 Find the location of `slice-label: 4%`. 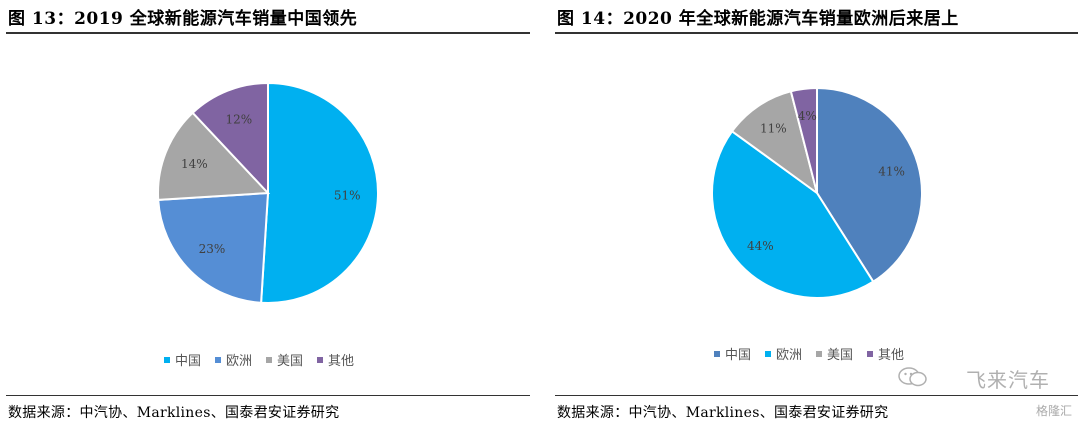

slice-label: 4% is located at coordinates (807, 116).